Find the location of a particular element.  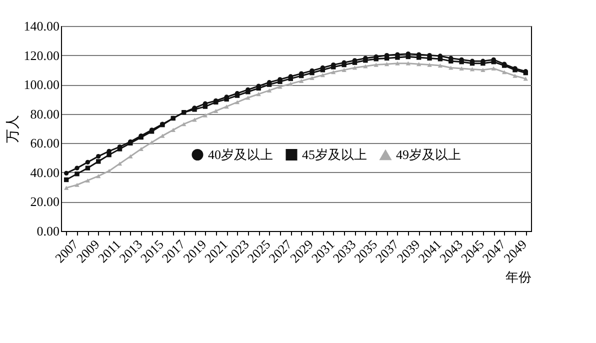

legend-label: 49岁及以上 is located at coordinates (428, 154).